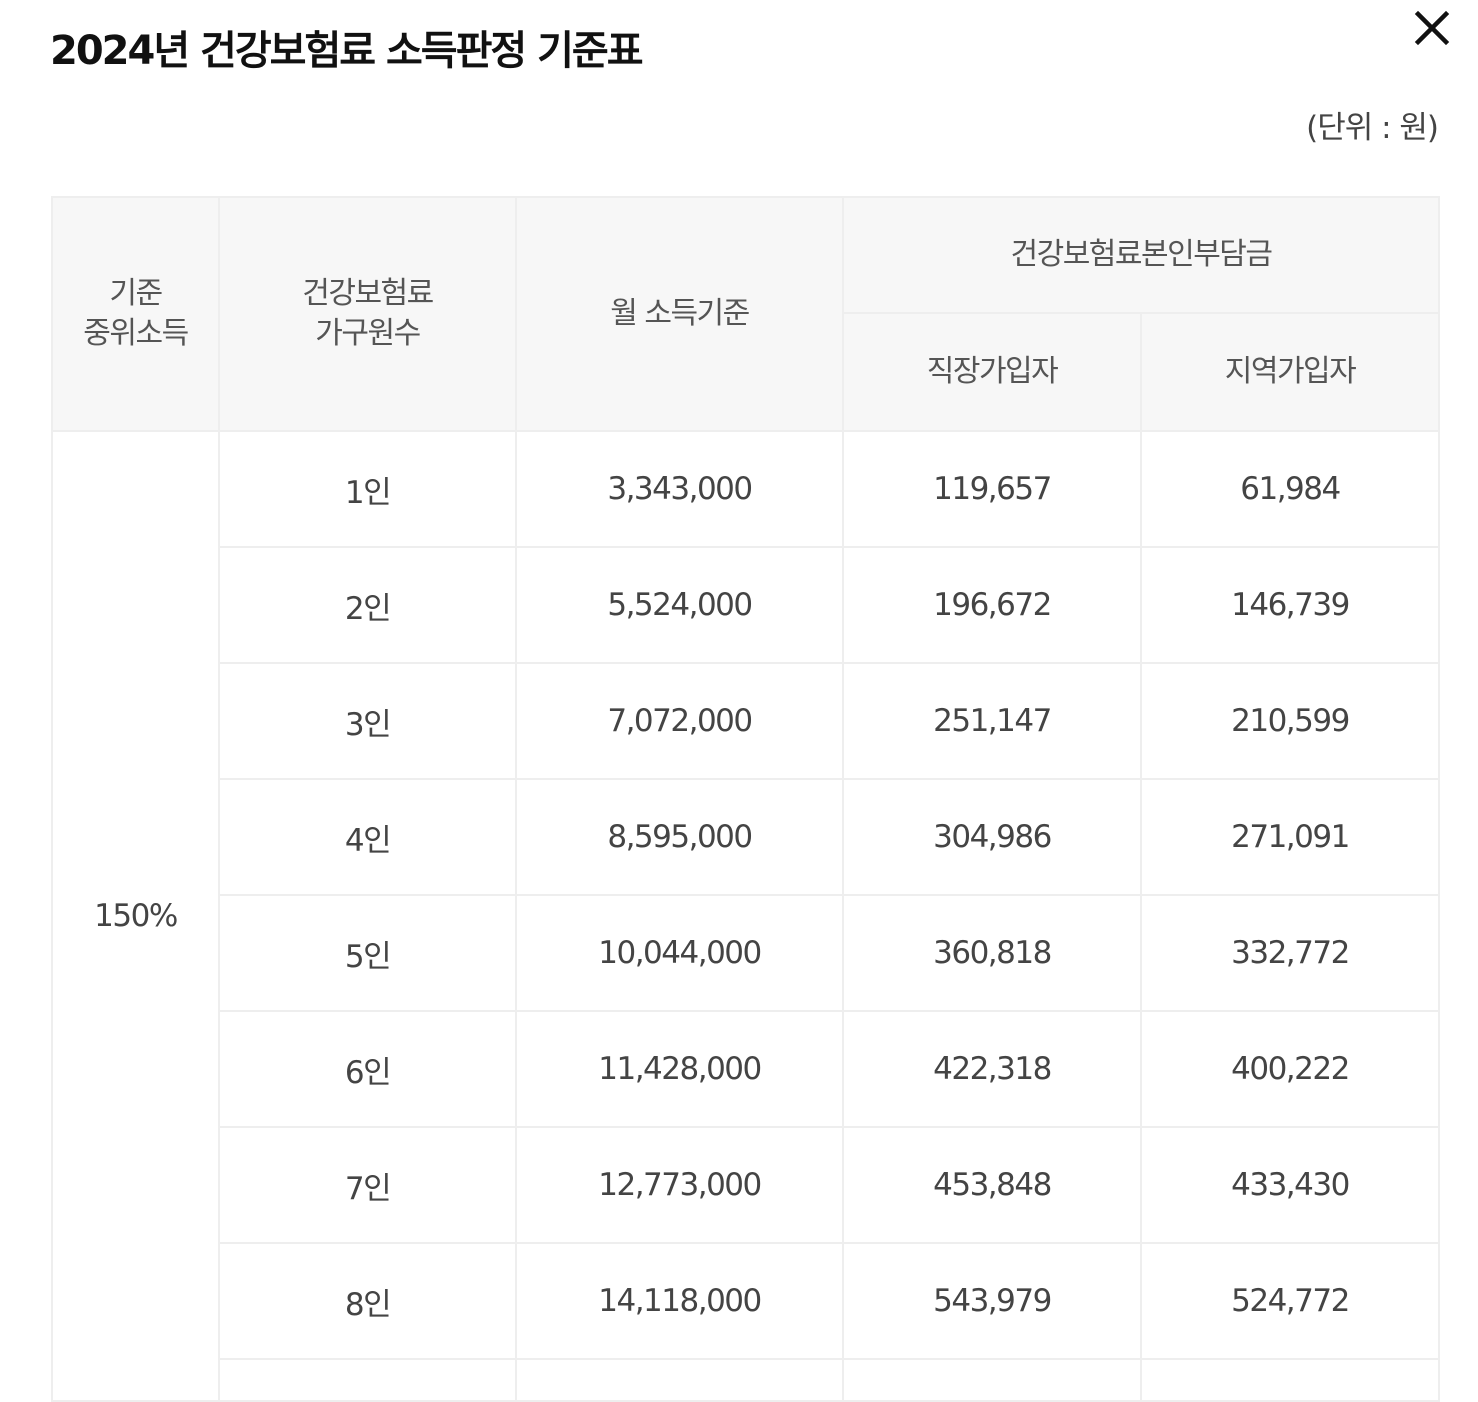  I want to click on header-median-line2: 중위소득, so click(136, 333).